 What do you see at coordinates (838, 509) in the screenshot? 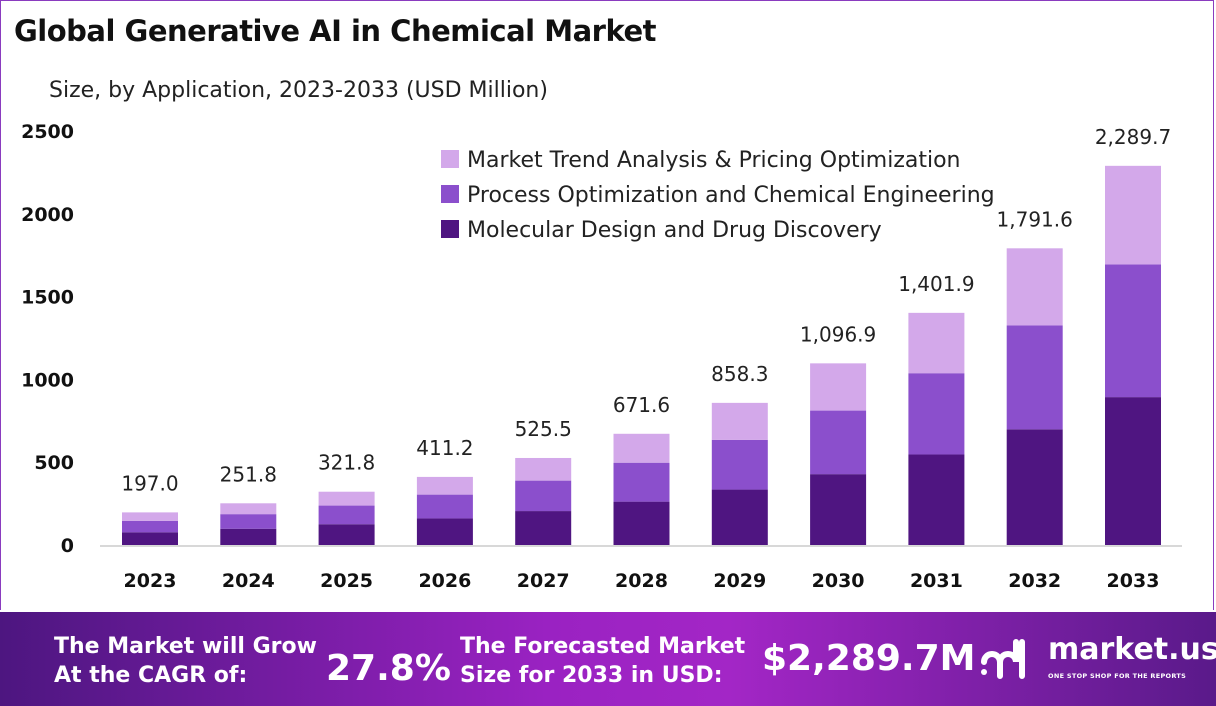
I see `bar-segment-molecular-2030` at bounding box center [838, 509].